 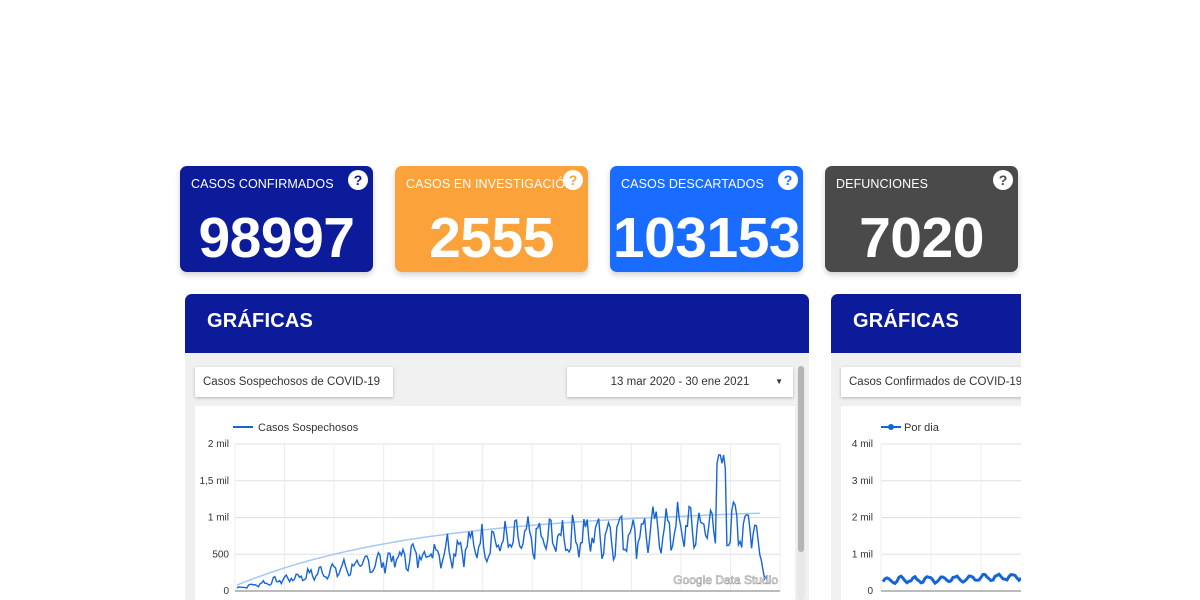 I want to click on card-defunciones: DEFUNCIONES ? 7020, so click(x=921, y=219).